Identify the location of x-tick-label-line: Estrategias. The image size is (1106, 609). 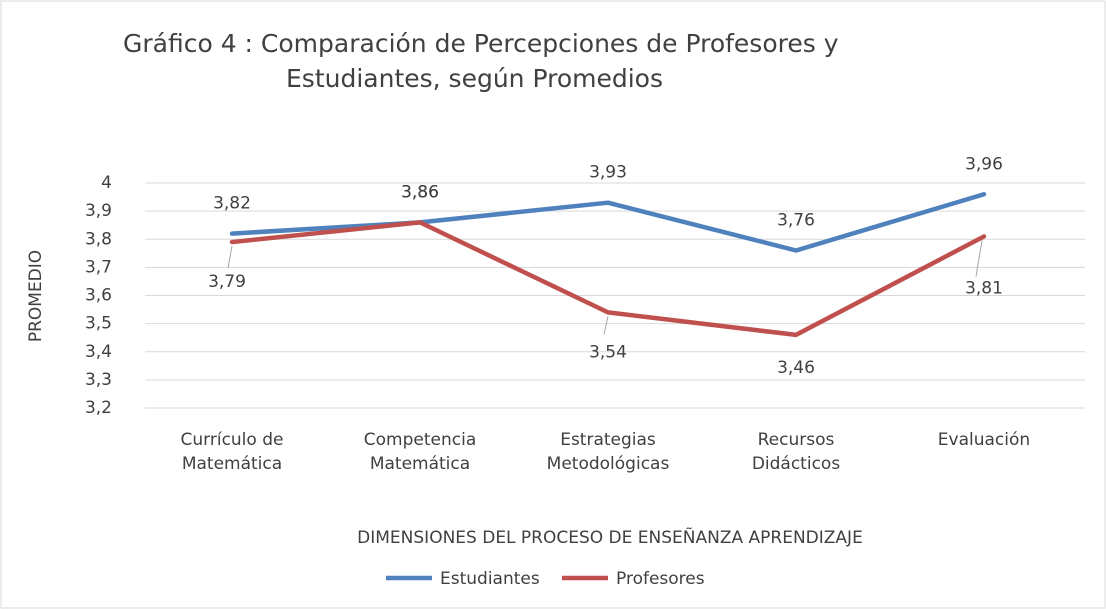
(608, 440).